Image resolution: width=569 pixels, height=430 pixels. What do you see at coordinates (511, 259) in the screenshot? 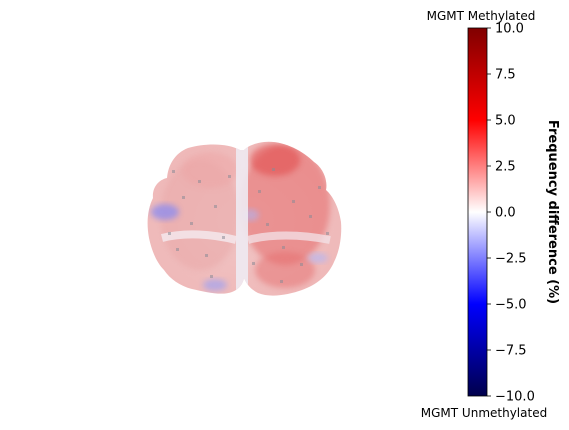
I see `colorbar-tick-label: −2.5` at bounding box center [511, 259].